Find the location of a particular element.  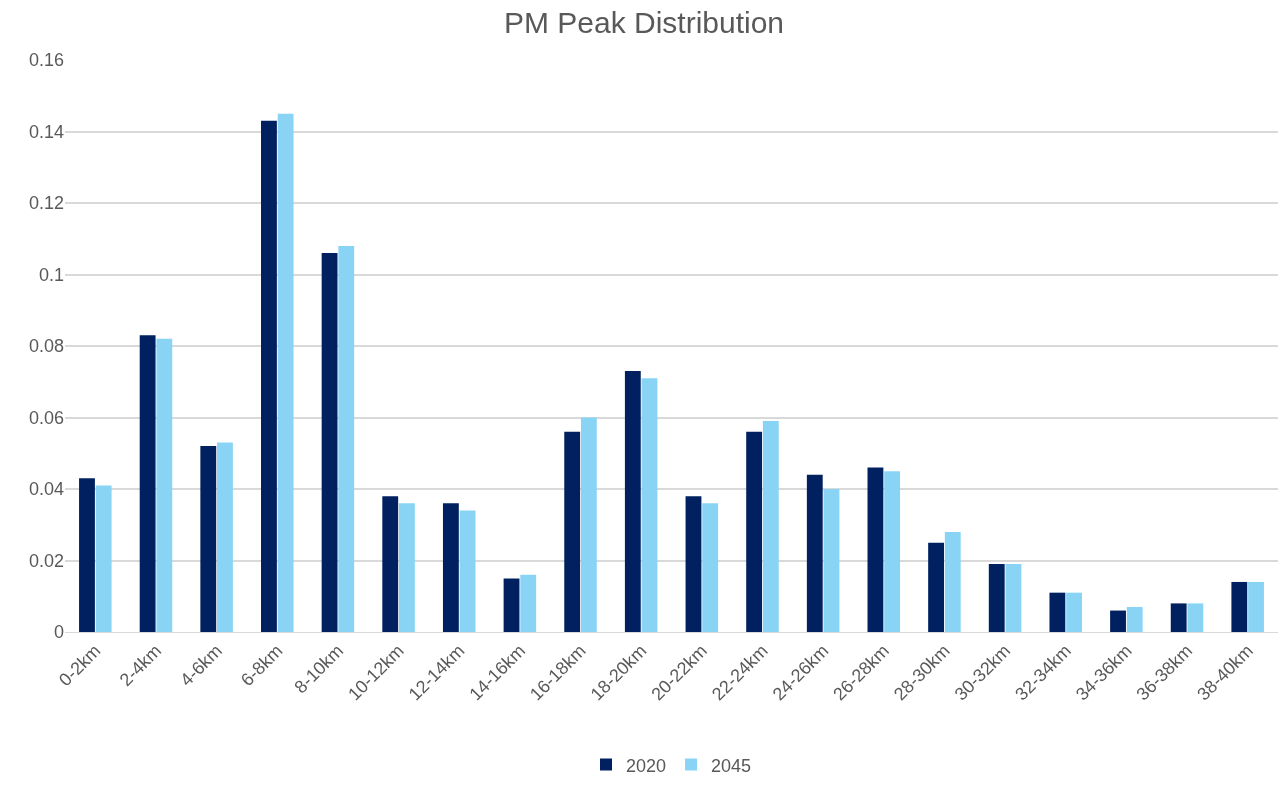

y-tick-label: 0.04 is located at coordinates (46, 489).